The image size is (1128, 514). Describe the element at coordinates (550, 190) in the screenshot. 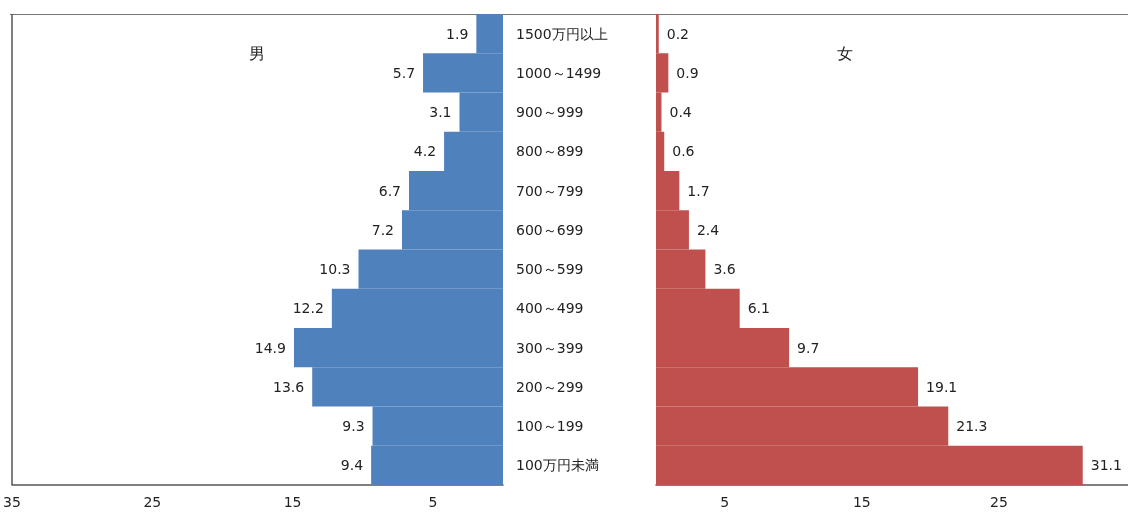

I see `y-tick-label: 700～799` at that location.